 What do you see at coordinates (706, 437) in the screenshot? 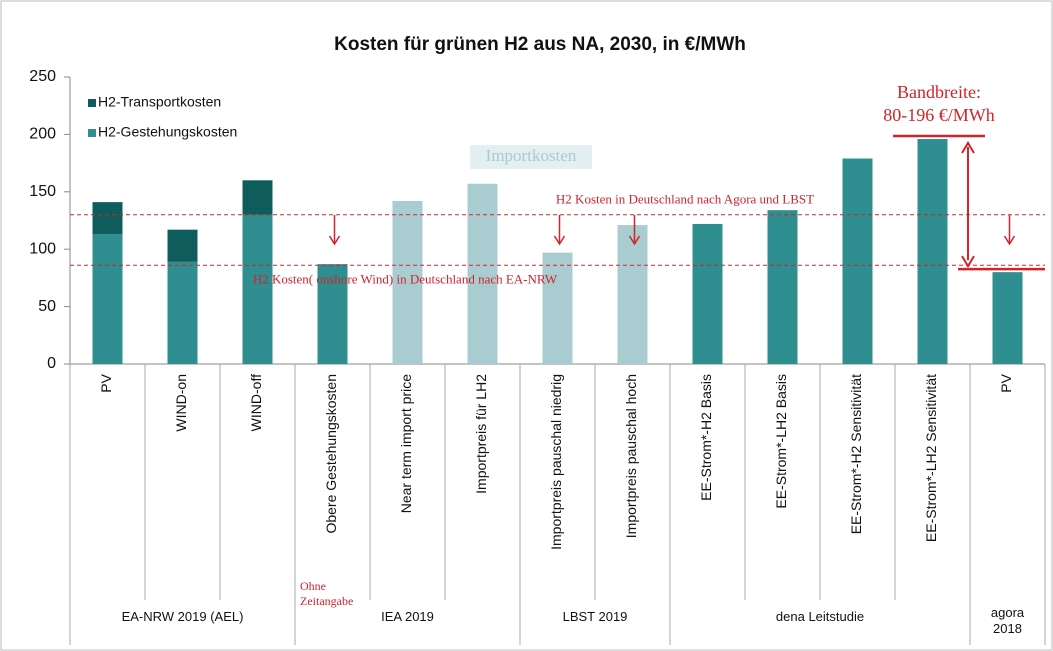
I see `x-tick-label: EE-Strom*-H2 Basis` at bounding box center [706, 437].